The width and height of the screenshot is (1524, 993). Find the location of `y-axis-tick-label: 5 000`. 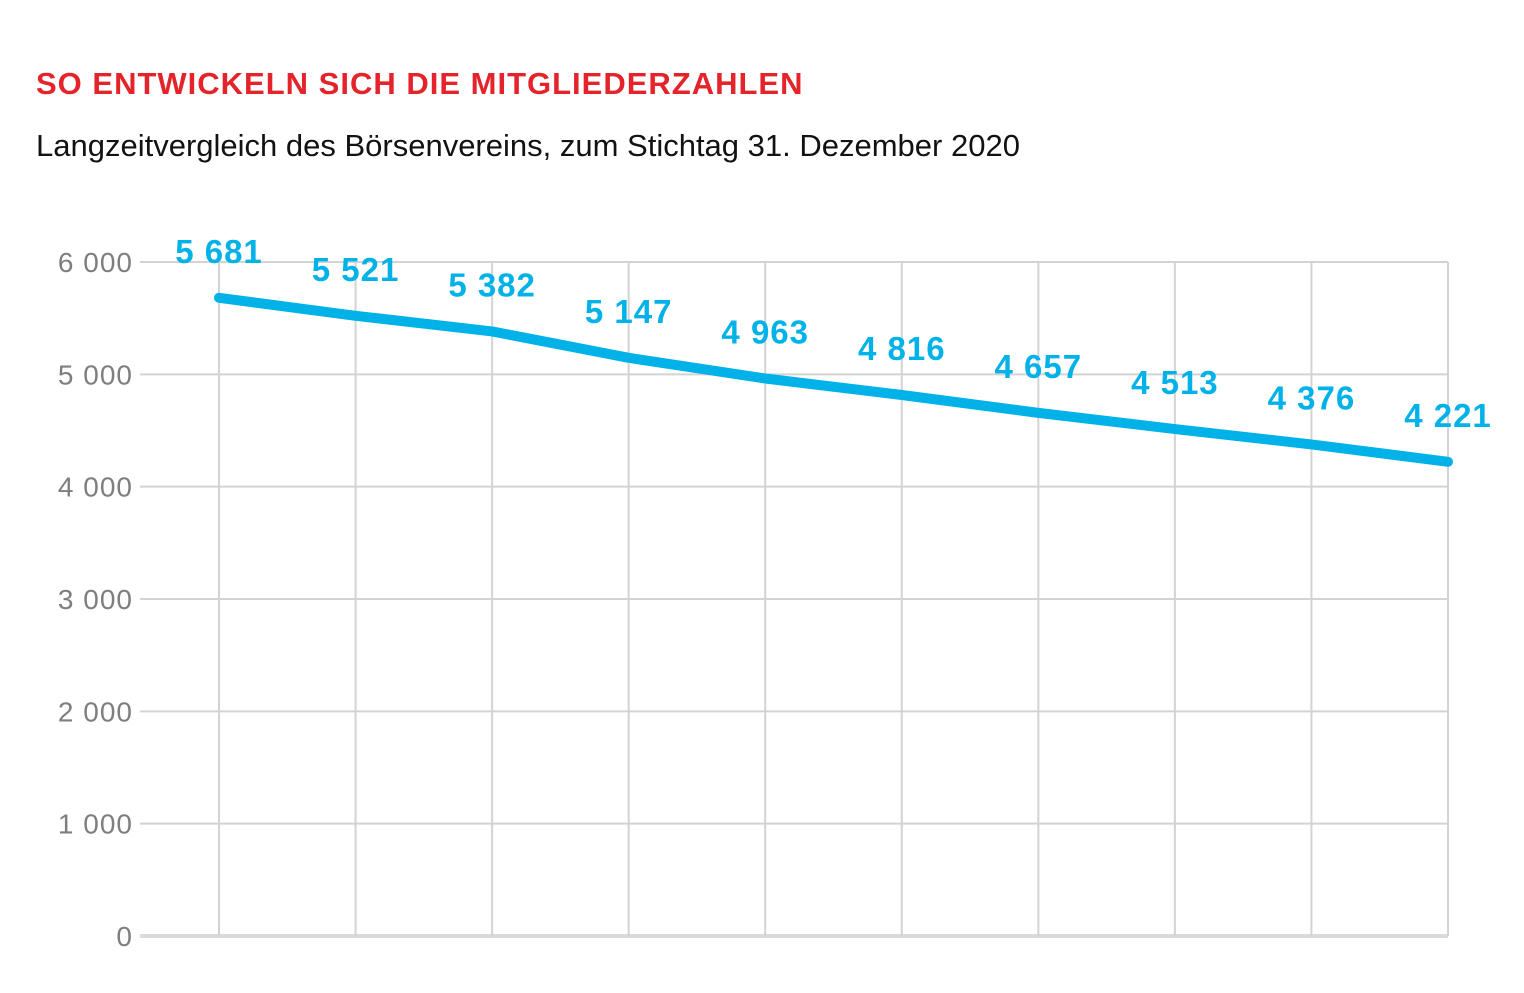

y-axis-tick-label: 5 000 is located at coordinates (95, 374).